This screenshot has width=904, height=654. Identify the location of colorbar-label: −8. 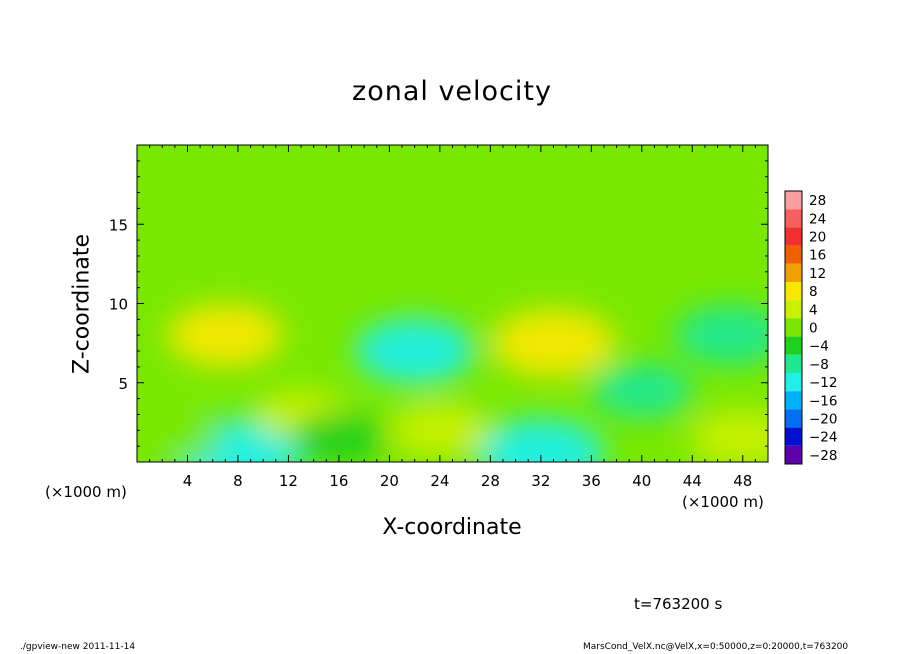
(819, 365).